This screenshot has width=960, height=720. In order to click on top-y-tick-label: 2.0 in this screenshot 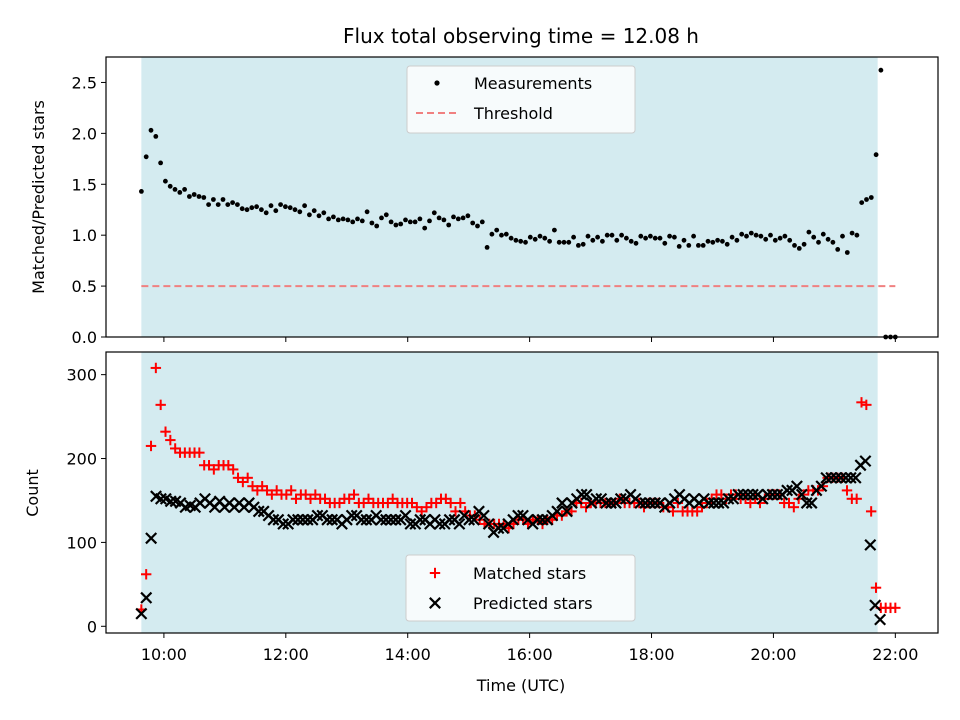, I will do `click(84, 133)`.